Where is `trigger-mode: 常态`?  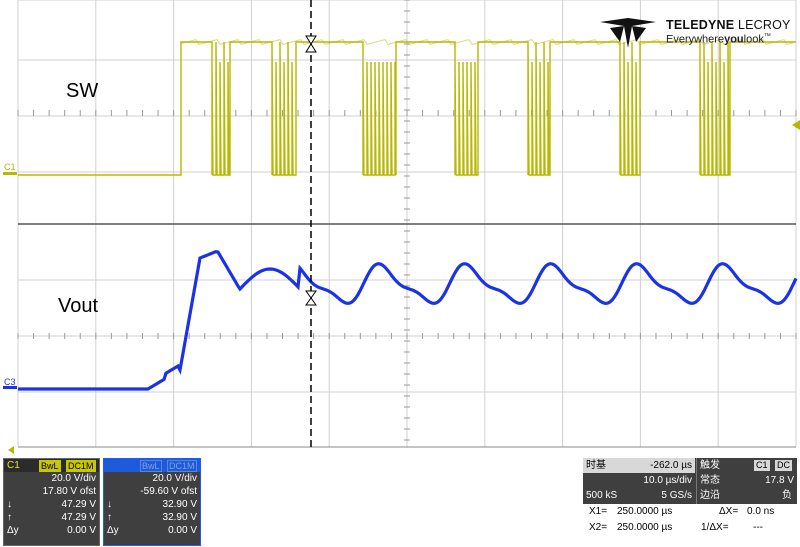 trigger-mode: 常态 is located at coordinates (710, 480).